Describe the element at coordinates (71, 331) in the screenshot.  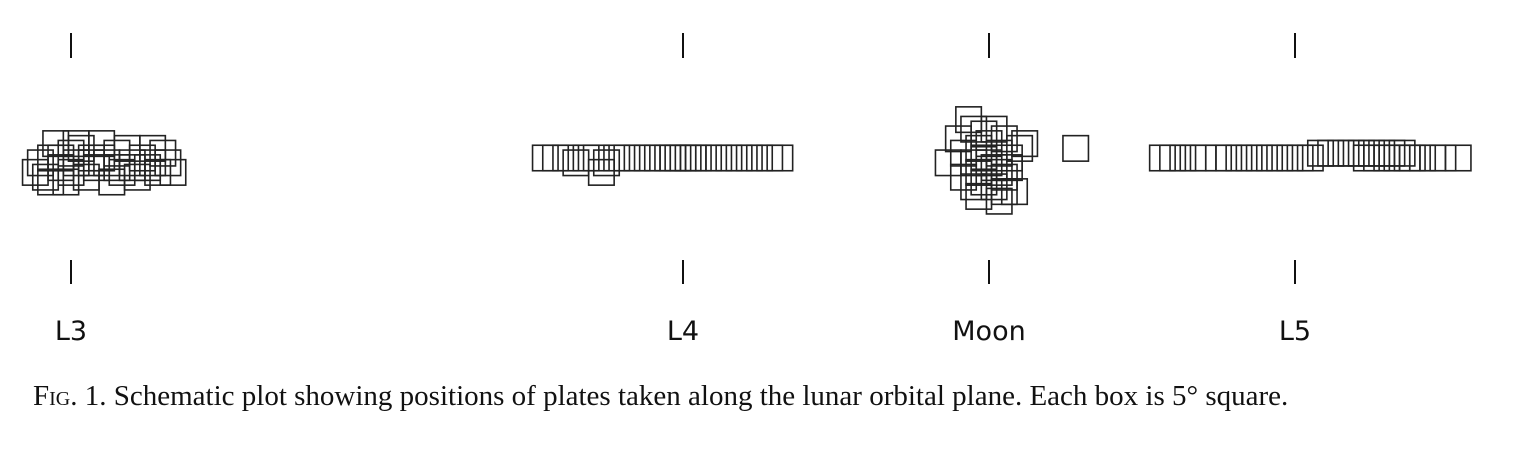
I see `label-l3: L3` at that location.